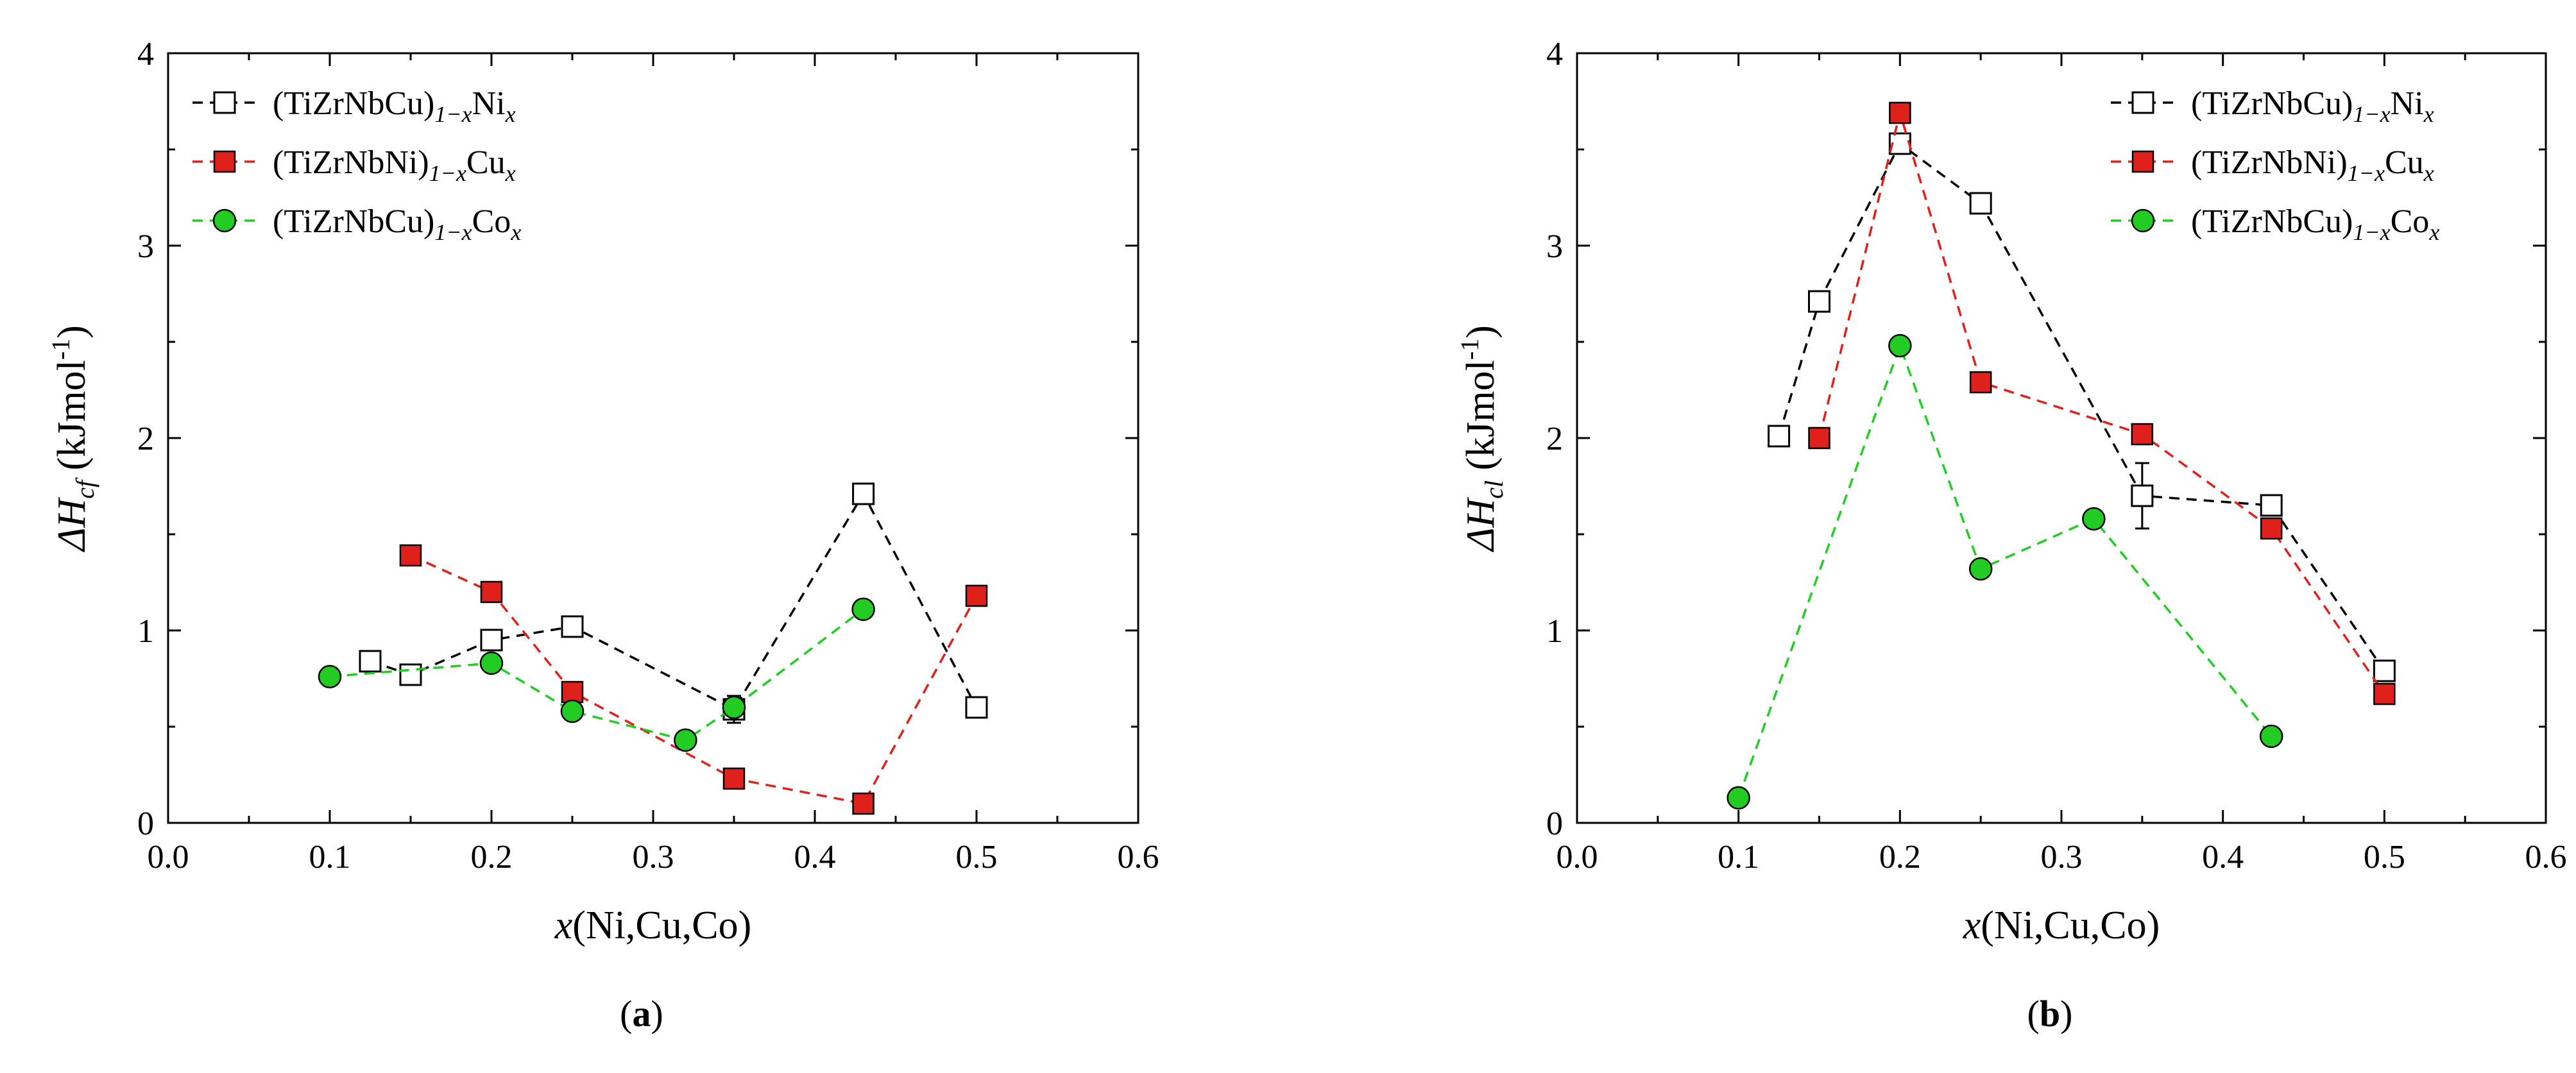  What do you see at coordinates (2050, 1014) in the screenshot?
I see `panel-caption: (b)` at bounding box center [2050, 1014].